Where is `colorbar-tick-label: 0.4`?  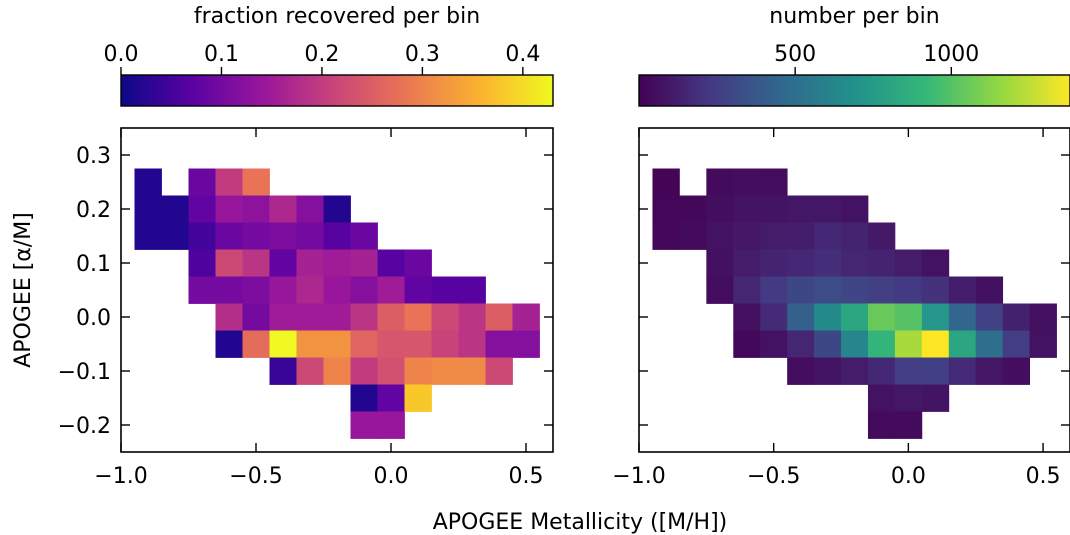
colorbar-tick-label: 0.4 is located at coordinates (522, 54).